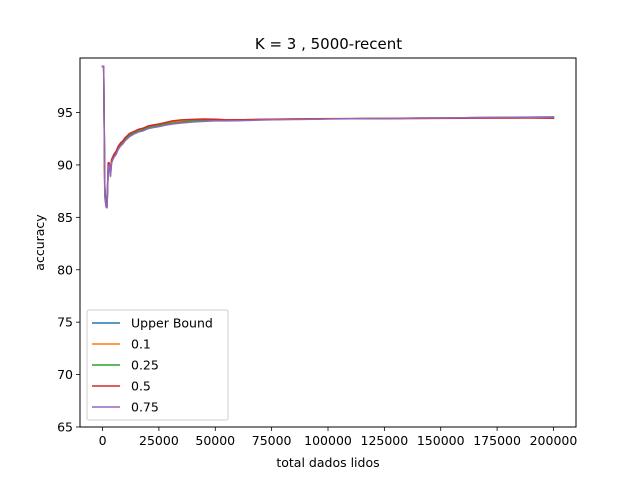  Describe the element at coordinates (272, 440) in the screenshot. I see `x-tick-label: 75000` at that location.